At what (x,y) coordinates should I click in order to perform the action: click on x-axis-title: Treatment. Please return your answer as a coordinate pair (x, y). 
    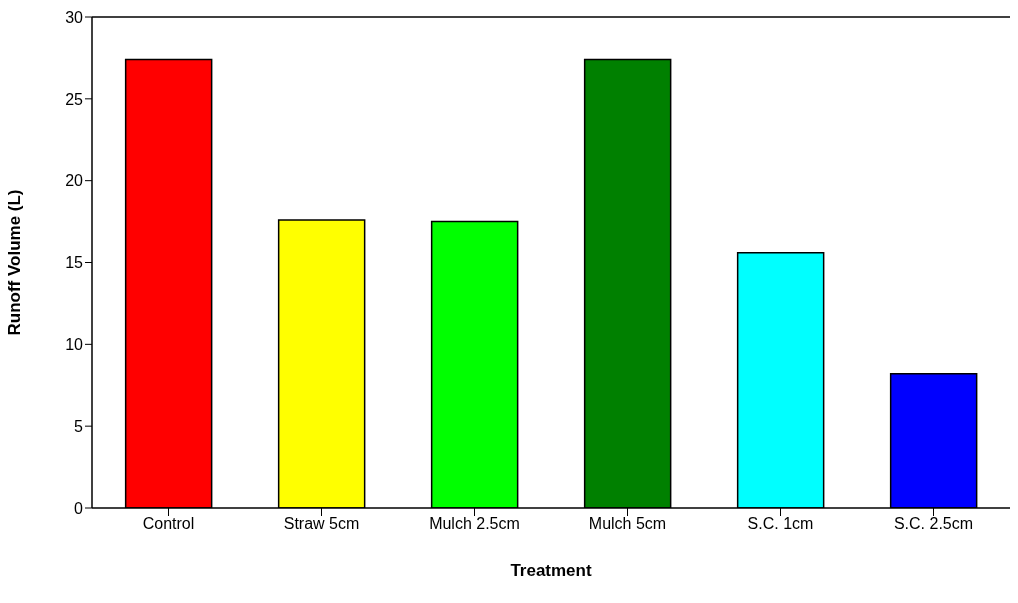
    Looking at the image, I should click on (551, 570).